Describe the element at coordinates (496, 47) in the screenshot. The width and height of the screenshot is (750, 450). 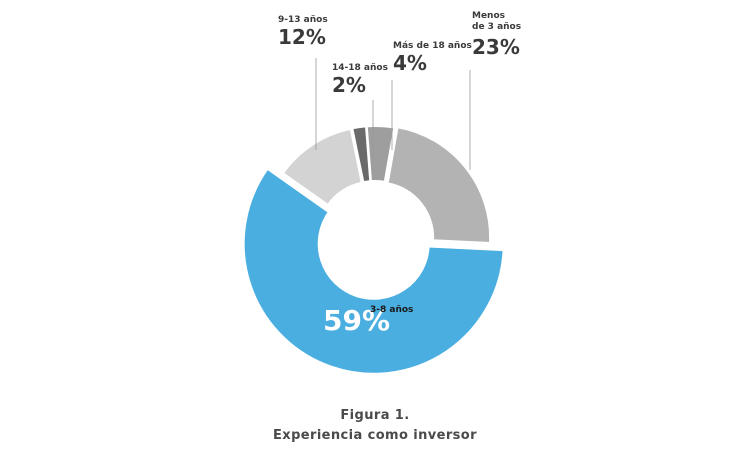
I see `slice-value: 23%` at that location.